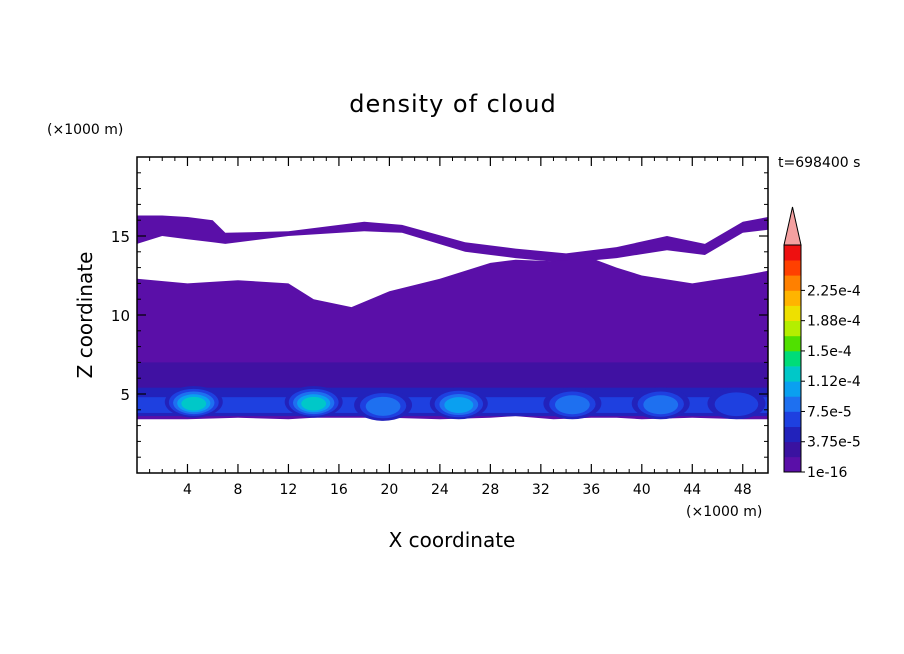  Describe the element at coordinates (792, 226) in the screenshot. I see `colorbar-over-arrow` at that location.